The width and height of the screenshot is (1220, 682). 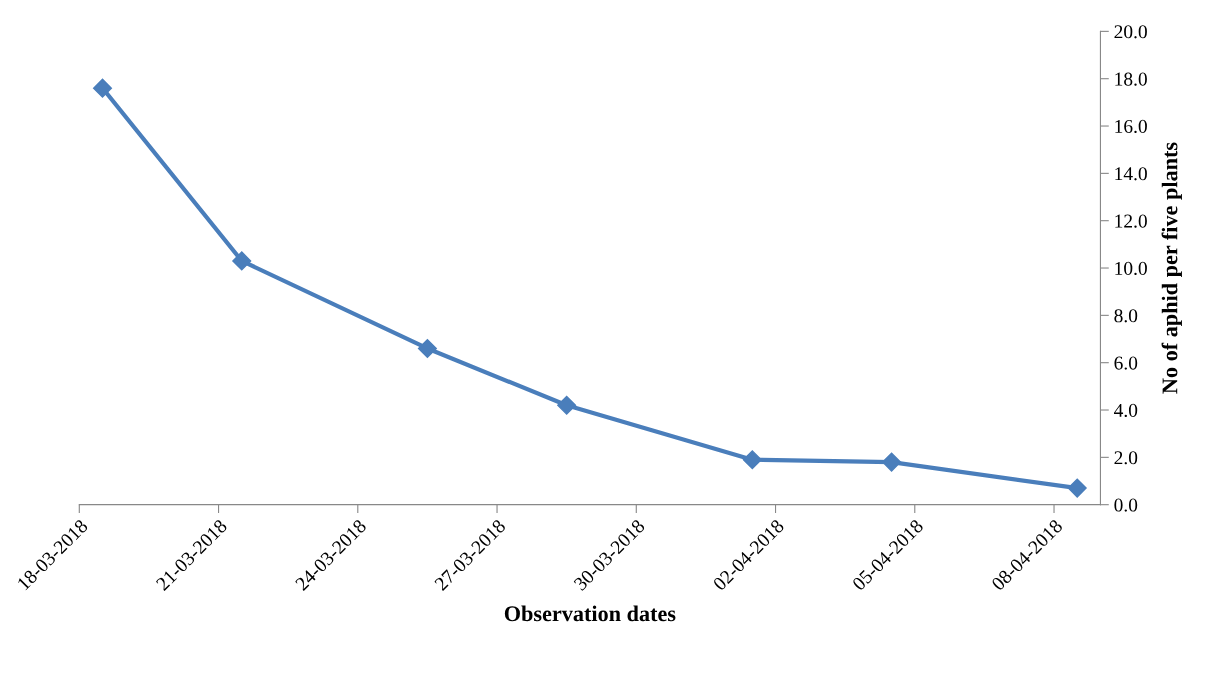 What do you see at coordinates (1126, 458) in the screenshot?
I see `y-tick-label: 2.0` at bounding box center [1126, 458].